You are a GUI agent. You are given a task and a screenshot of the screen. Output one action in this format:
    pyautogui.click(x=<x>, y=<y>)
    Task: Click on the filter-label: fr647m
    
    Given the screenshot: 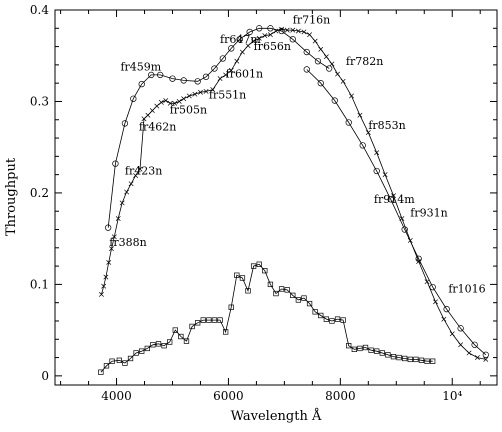 What is the action you would take?
    pyautogui.click(x=240, y=39)
    